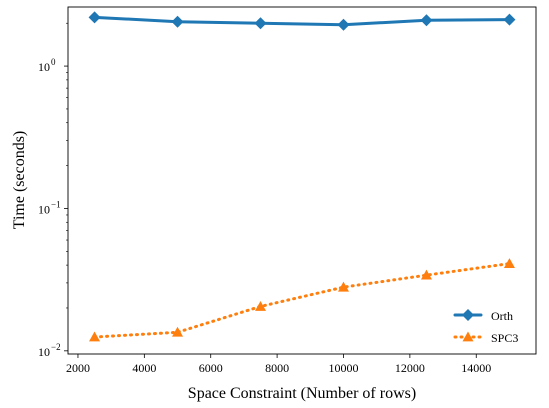 Image resolution: width=549 pixels, height=408 pixels. I want to click on legend-label: Orth, so click(502, 316).